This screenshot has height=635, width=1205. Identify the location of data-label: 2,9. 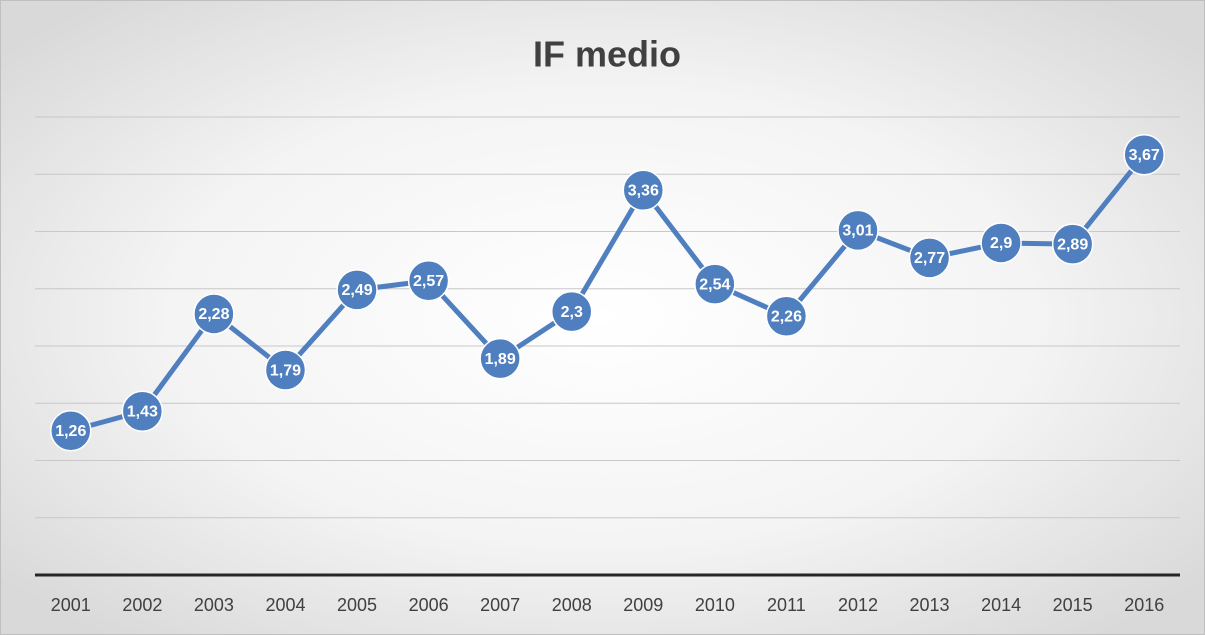
(1001, 243).